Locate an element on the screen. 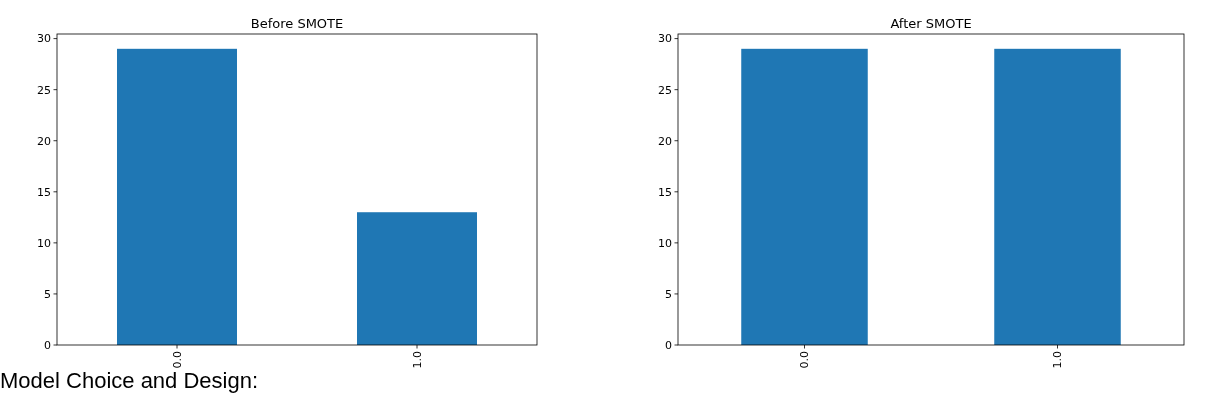  text: Model Choice and Design: is located at coordinates (129, 380).